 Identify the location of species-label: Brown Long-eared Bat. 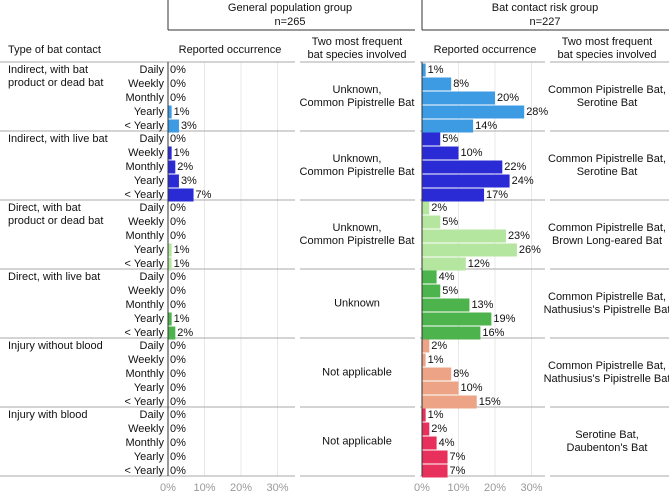
(607, 241).